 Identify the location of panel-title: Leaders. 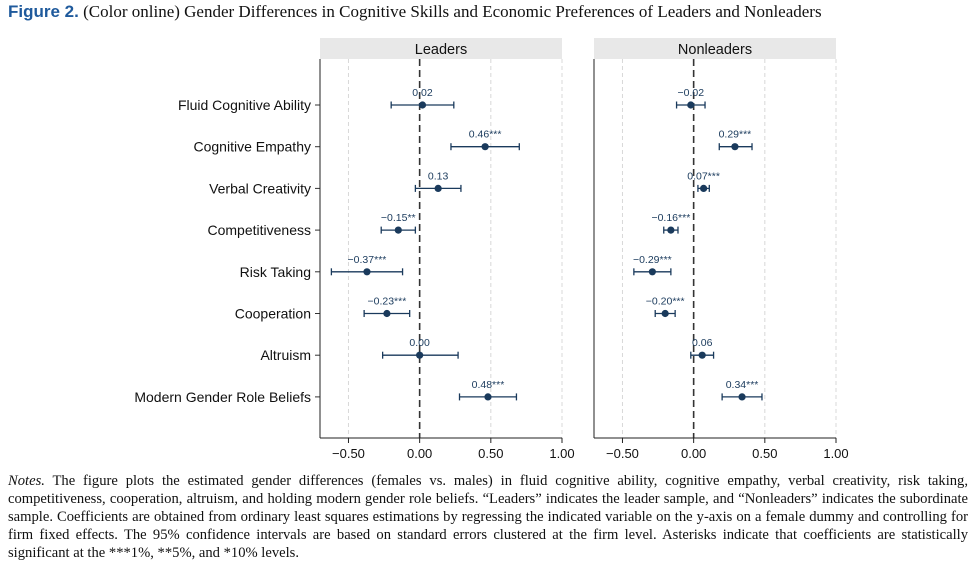
(441, 50).